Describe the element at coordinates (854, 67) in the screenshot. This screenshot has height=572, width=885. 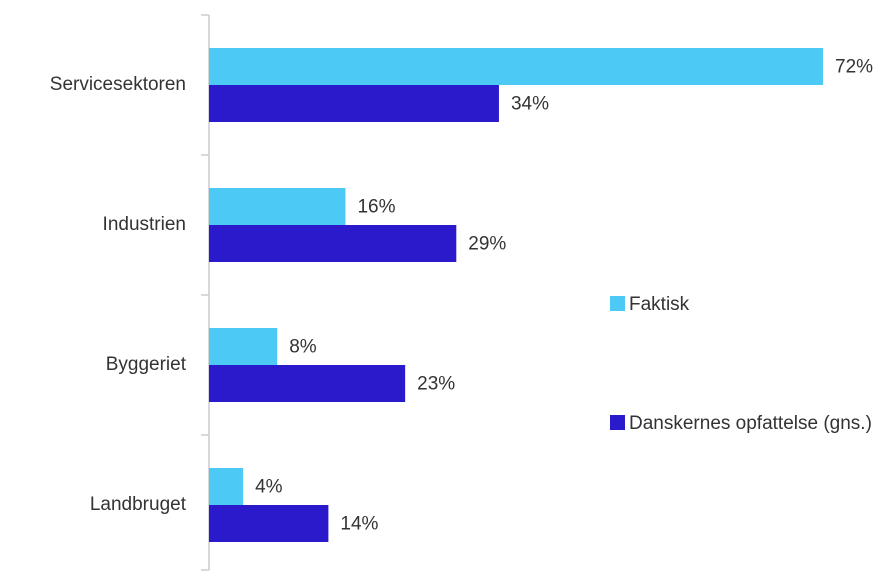
I see `value-label: 72%` at that location.